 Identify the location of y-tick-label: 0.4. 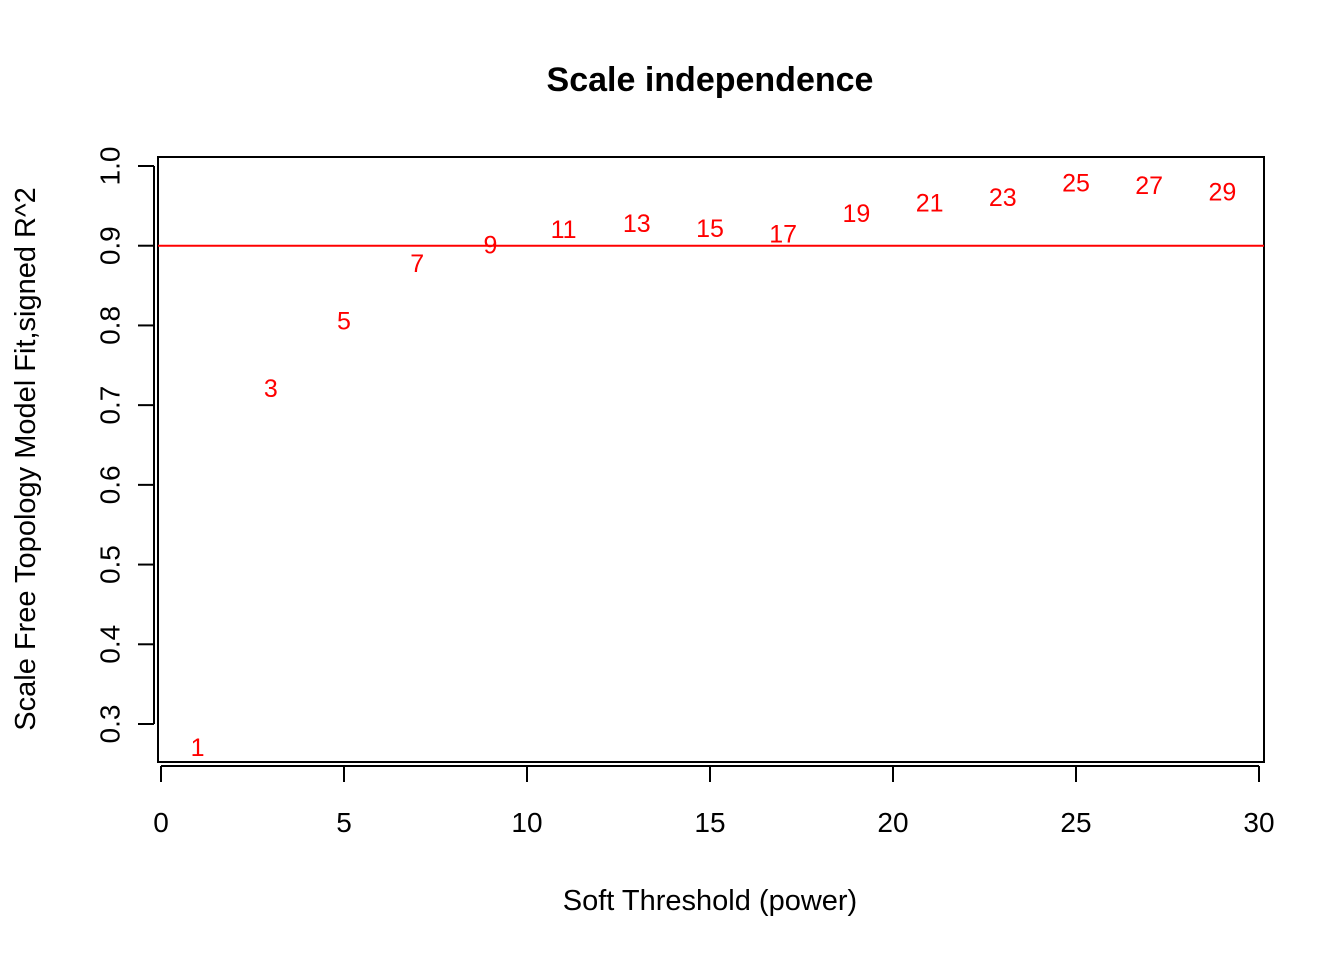
(110, 644).